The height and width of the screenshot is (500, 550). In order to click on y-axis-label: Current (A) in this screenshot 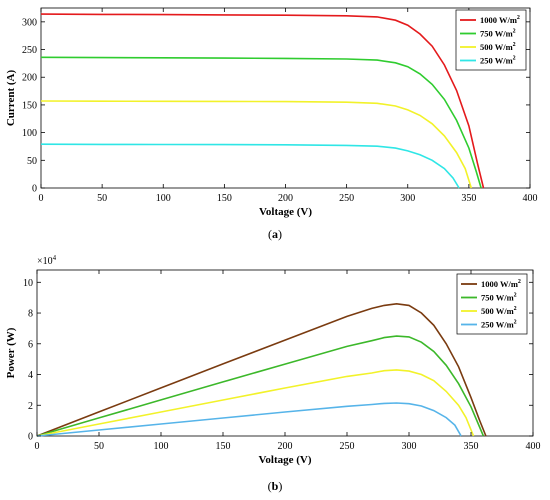, I will do `click(11, 98)`.